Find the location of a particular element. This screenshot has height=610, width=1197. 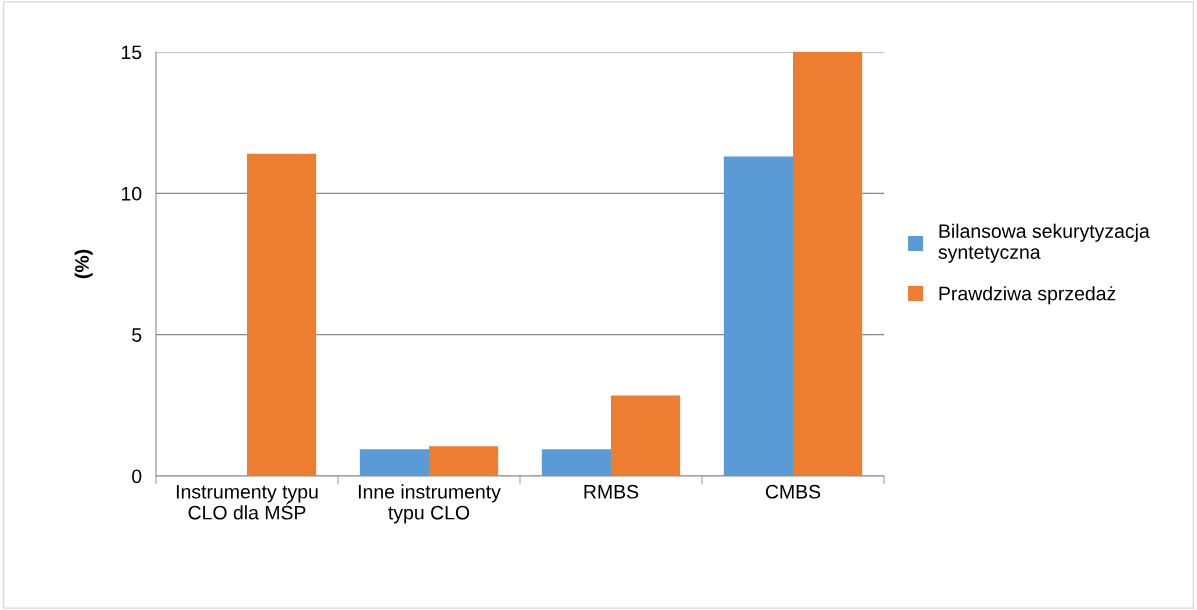

y-tick-label: 10 is located at coordinates (131, 193).